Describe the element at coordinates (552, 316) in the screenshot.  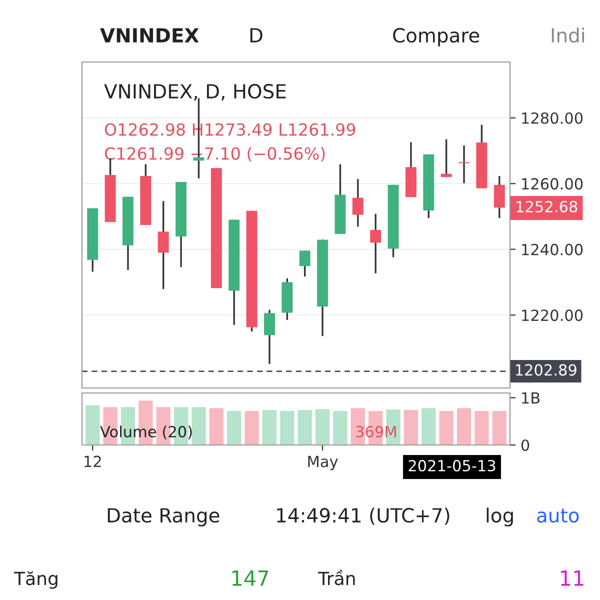
I see `y-tick-label: 1220.00` at that location.